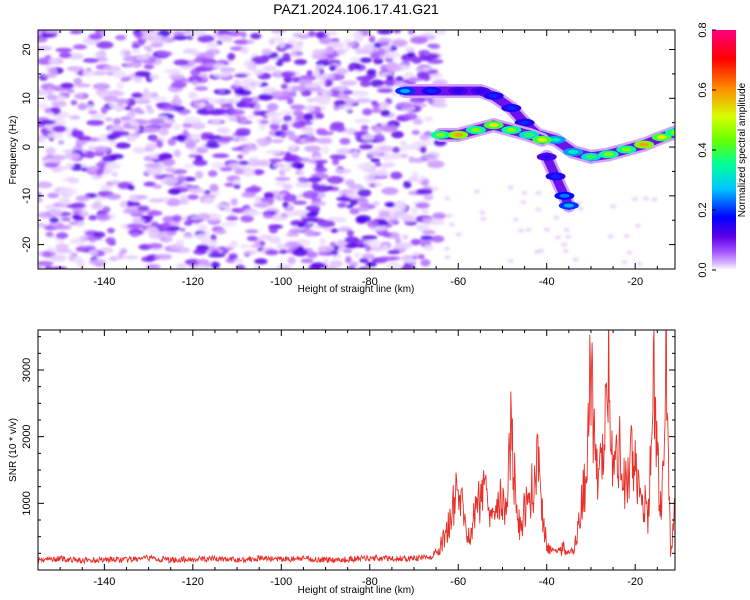 Image resolution: width=750 pixels, height=600 pixels. I want to click on snr-y-label: SNR (10 * v/v), so click(13, 450).